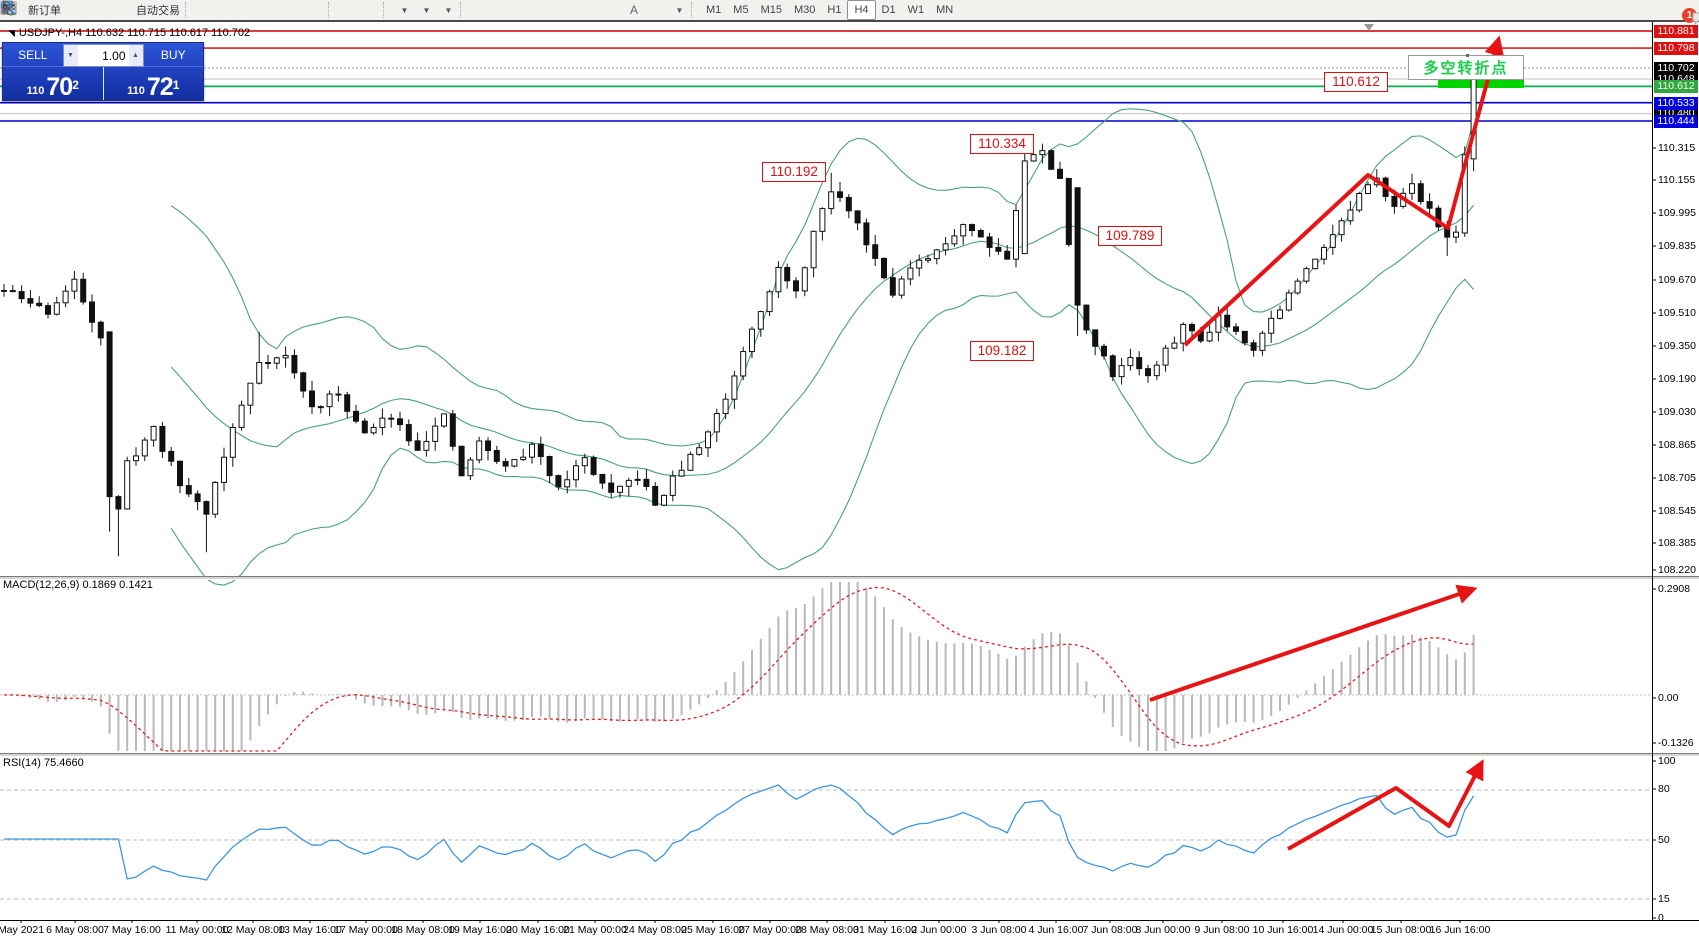 The width and height of the screenshot is (1699, 939). Describe the element at coordinates (1677, 511) in the screenshot. I see `price-tick-108.545: 108.545` at that location.